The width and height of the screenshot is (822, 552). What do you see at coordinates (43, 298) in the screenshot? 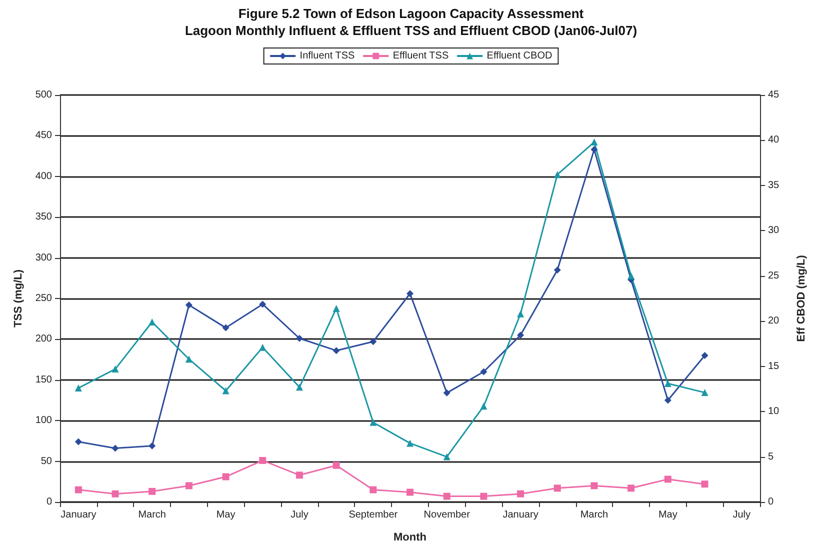
I see `y-tick-label: 250` at bounding box center [43, 298].